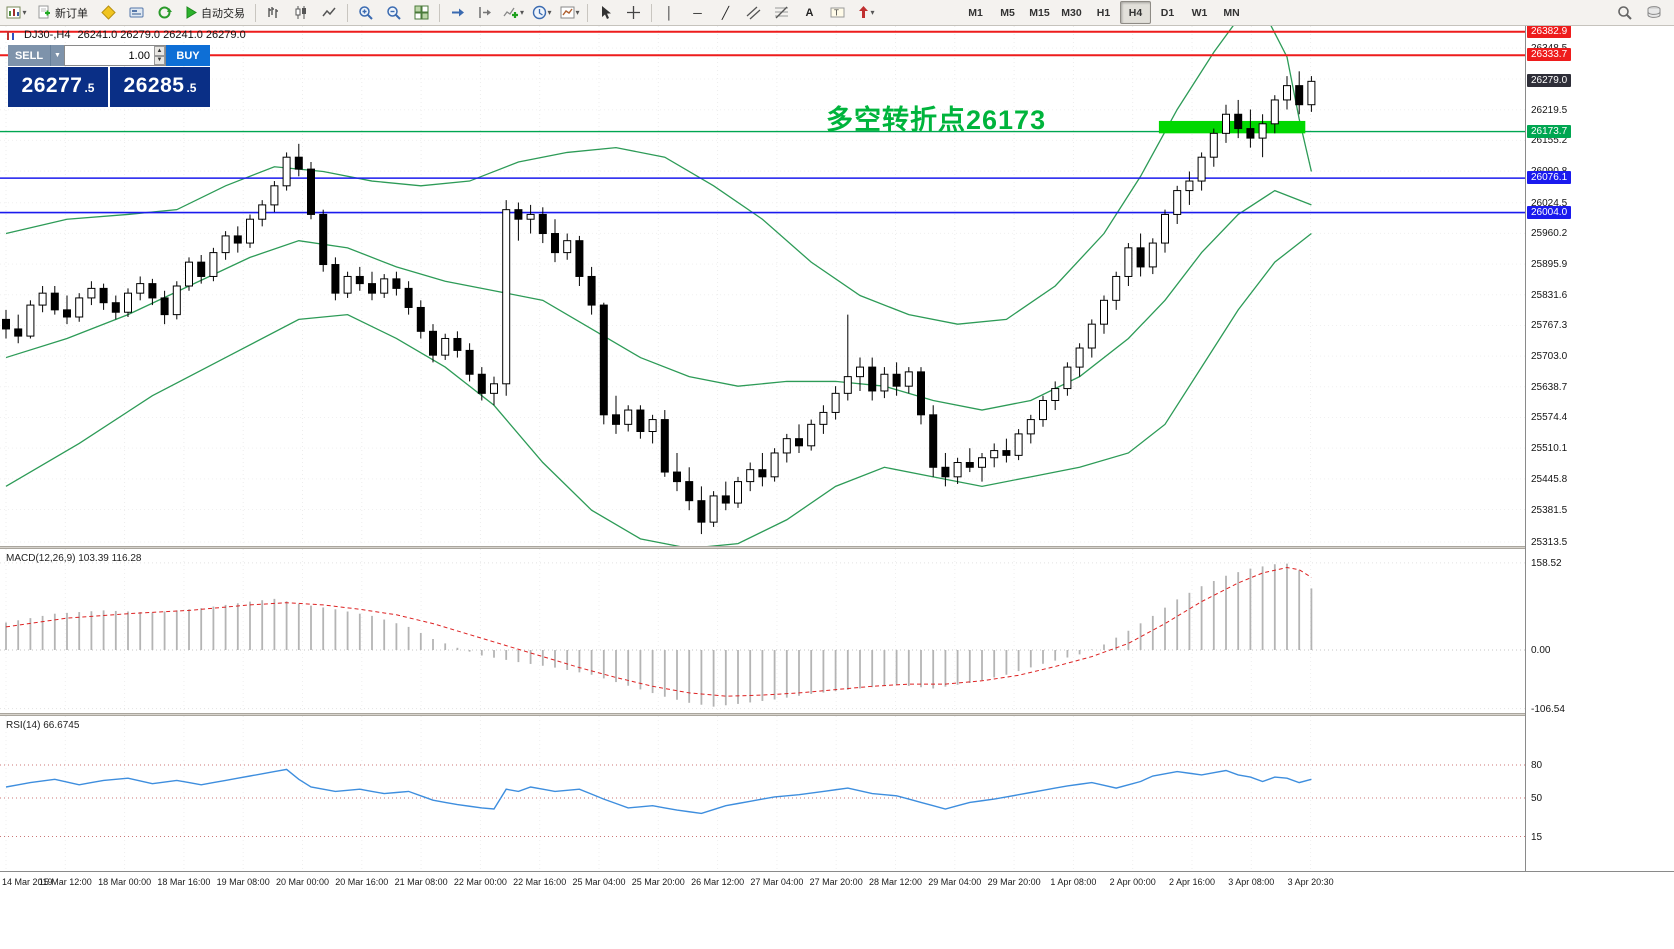 Image resolution: width=1674 pixels, height=949 pixels. I want to click on new-order-button: 新订单, so click(62, 12).